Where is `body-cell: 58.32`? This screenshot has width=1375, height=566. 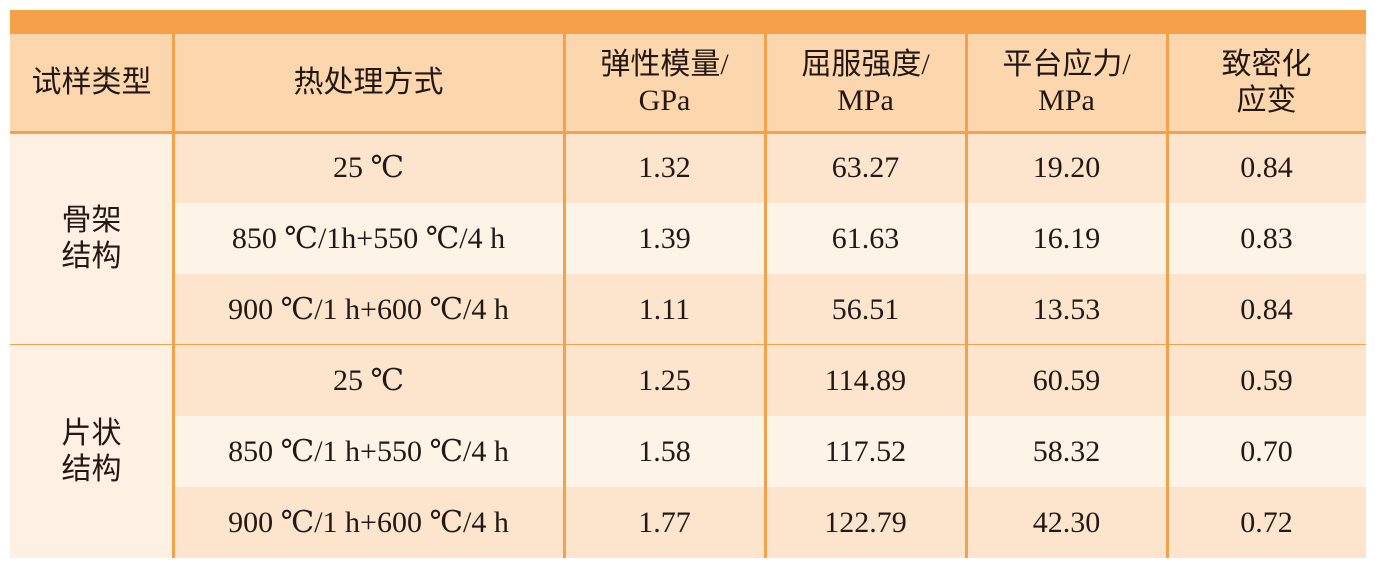
body-cell: 58.32 is located at coordinates (1066, 451).